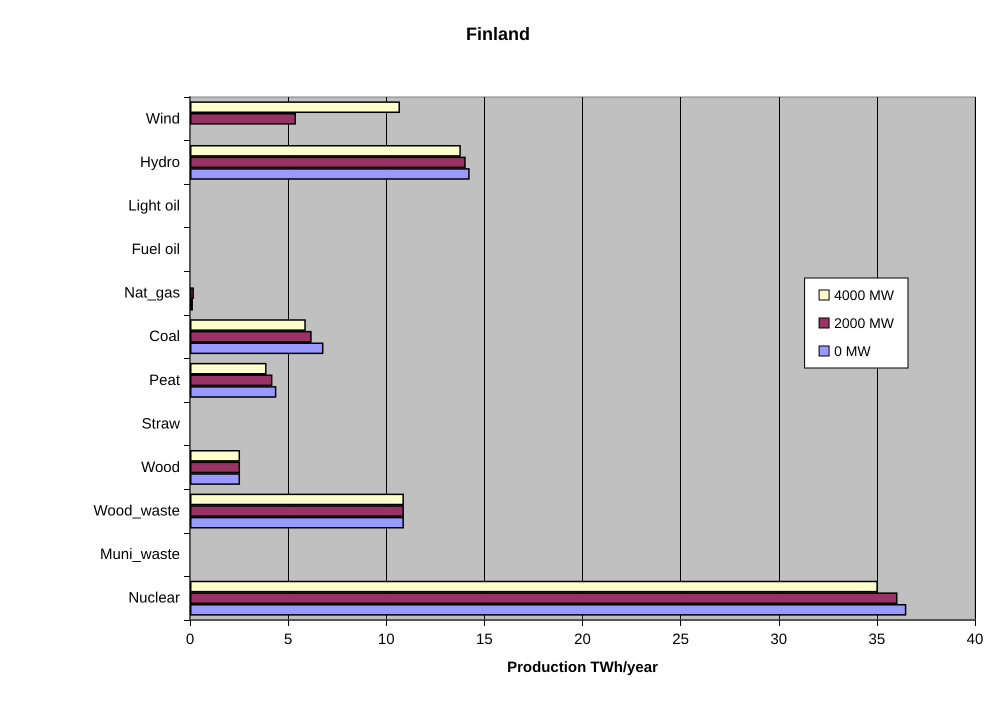 Image resolution: width=997 pixels, height=724 pixels. What do you see at coordinates (190, 639) in the screenshot?
I see `x-tick-label: 0` at bounding box center [190, 639].